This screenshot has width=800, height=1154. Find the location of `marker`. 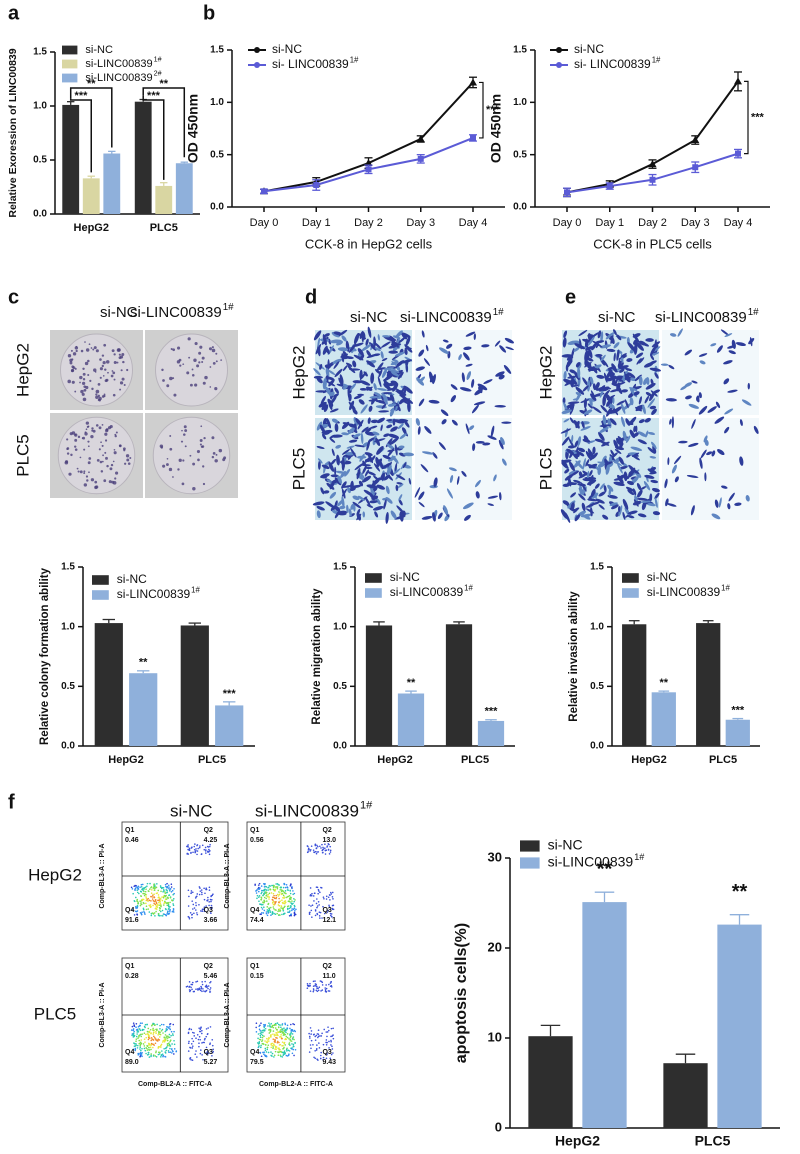

marker is located at coordinates (652, 164).